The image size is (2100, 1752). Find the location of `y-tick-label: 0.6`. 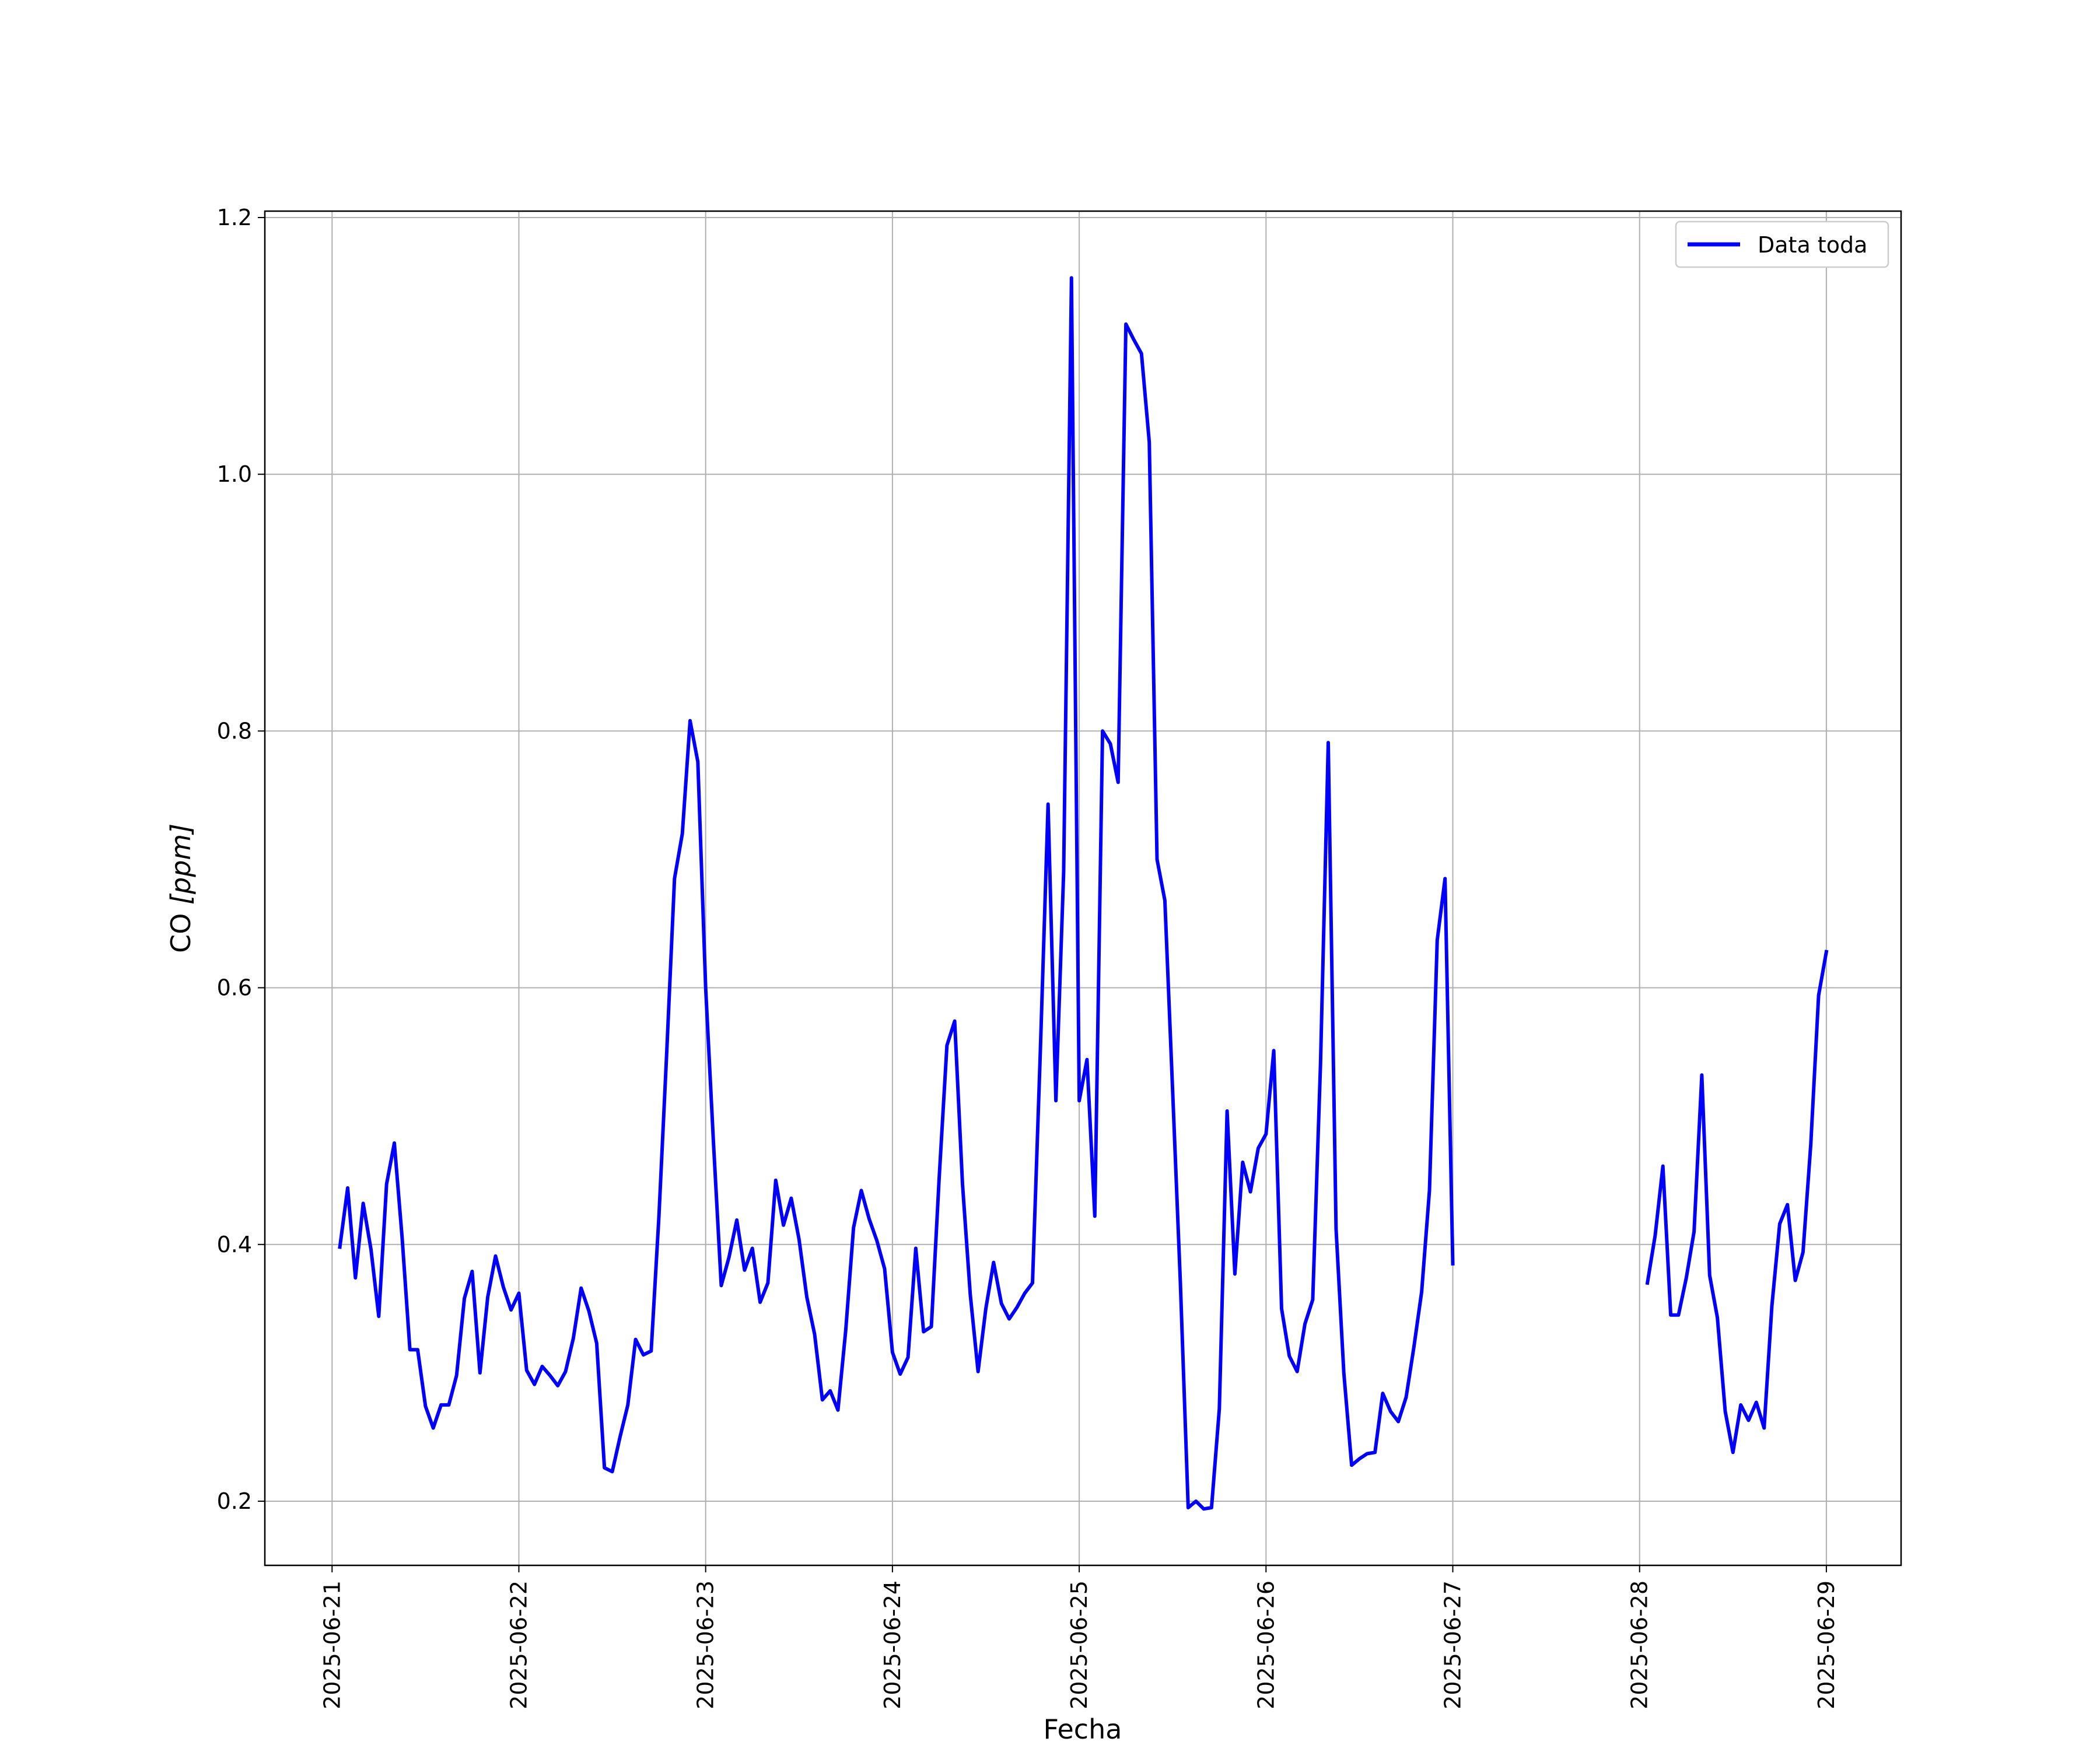

y-tick-label: 0.6 is located at coordinates (235, 988).